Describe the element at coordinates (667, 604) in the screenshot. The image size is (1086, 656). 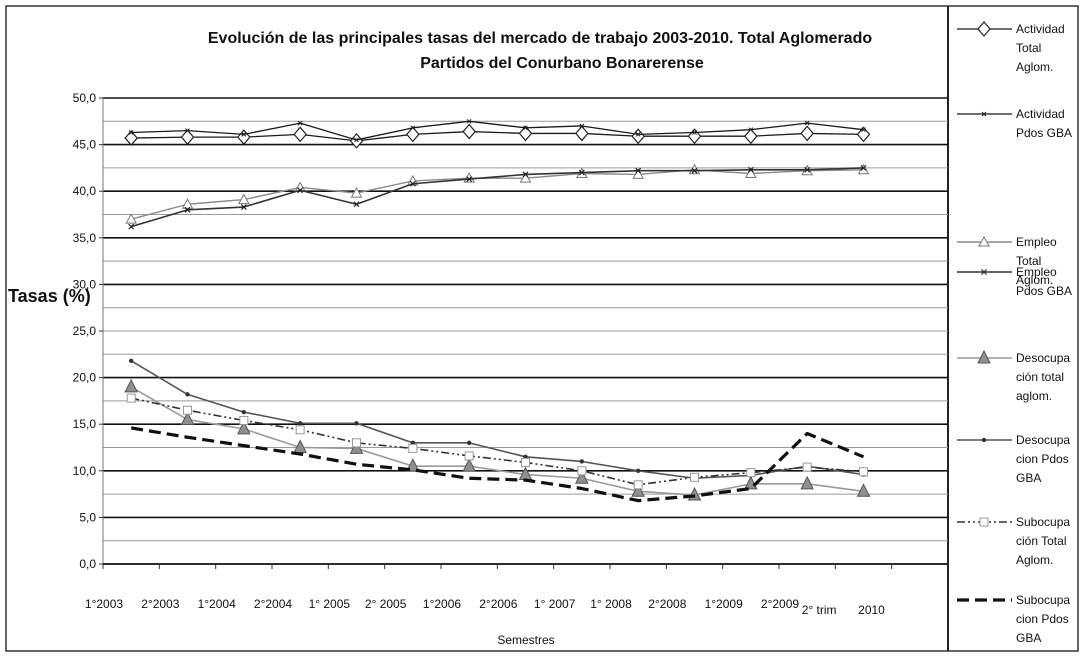
I see `x-tick-label: 2°2008` at that location.